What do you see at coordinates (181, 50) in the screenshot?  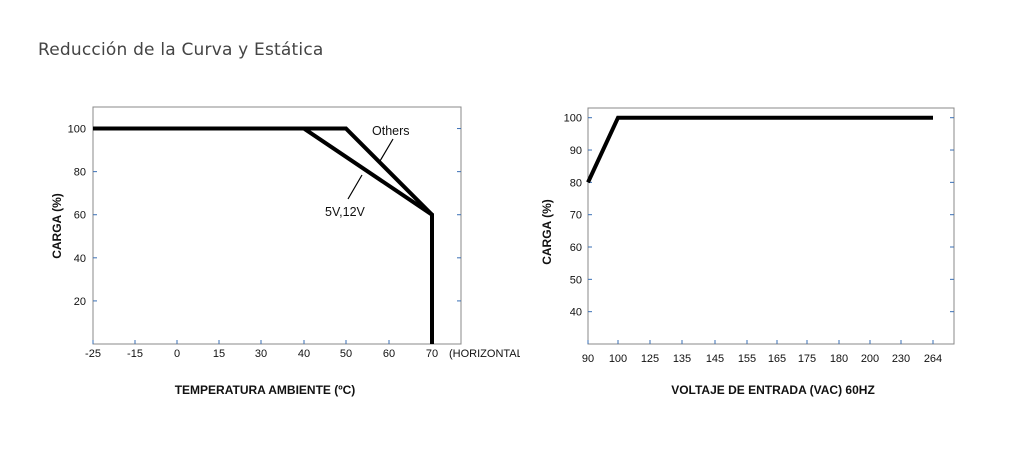 I see `page-heading: Reducción de la Curva y Estática` at bounding box center [181, 50].